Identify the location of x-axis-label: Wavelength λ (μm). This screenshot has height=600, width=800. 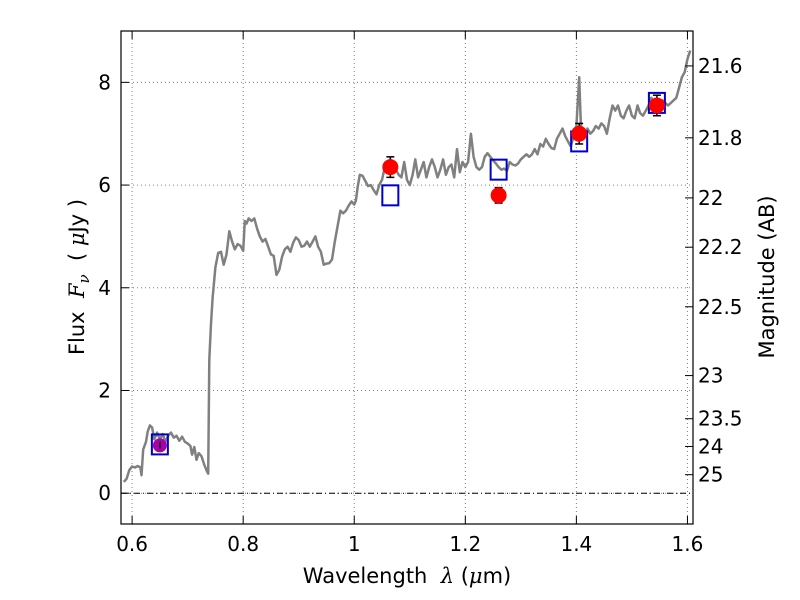
(407, 576).